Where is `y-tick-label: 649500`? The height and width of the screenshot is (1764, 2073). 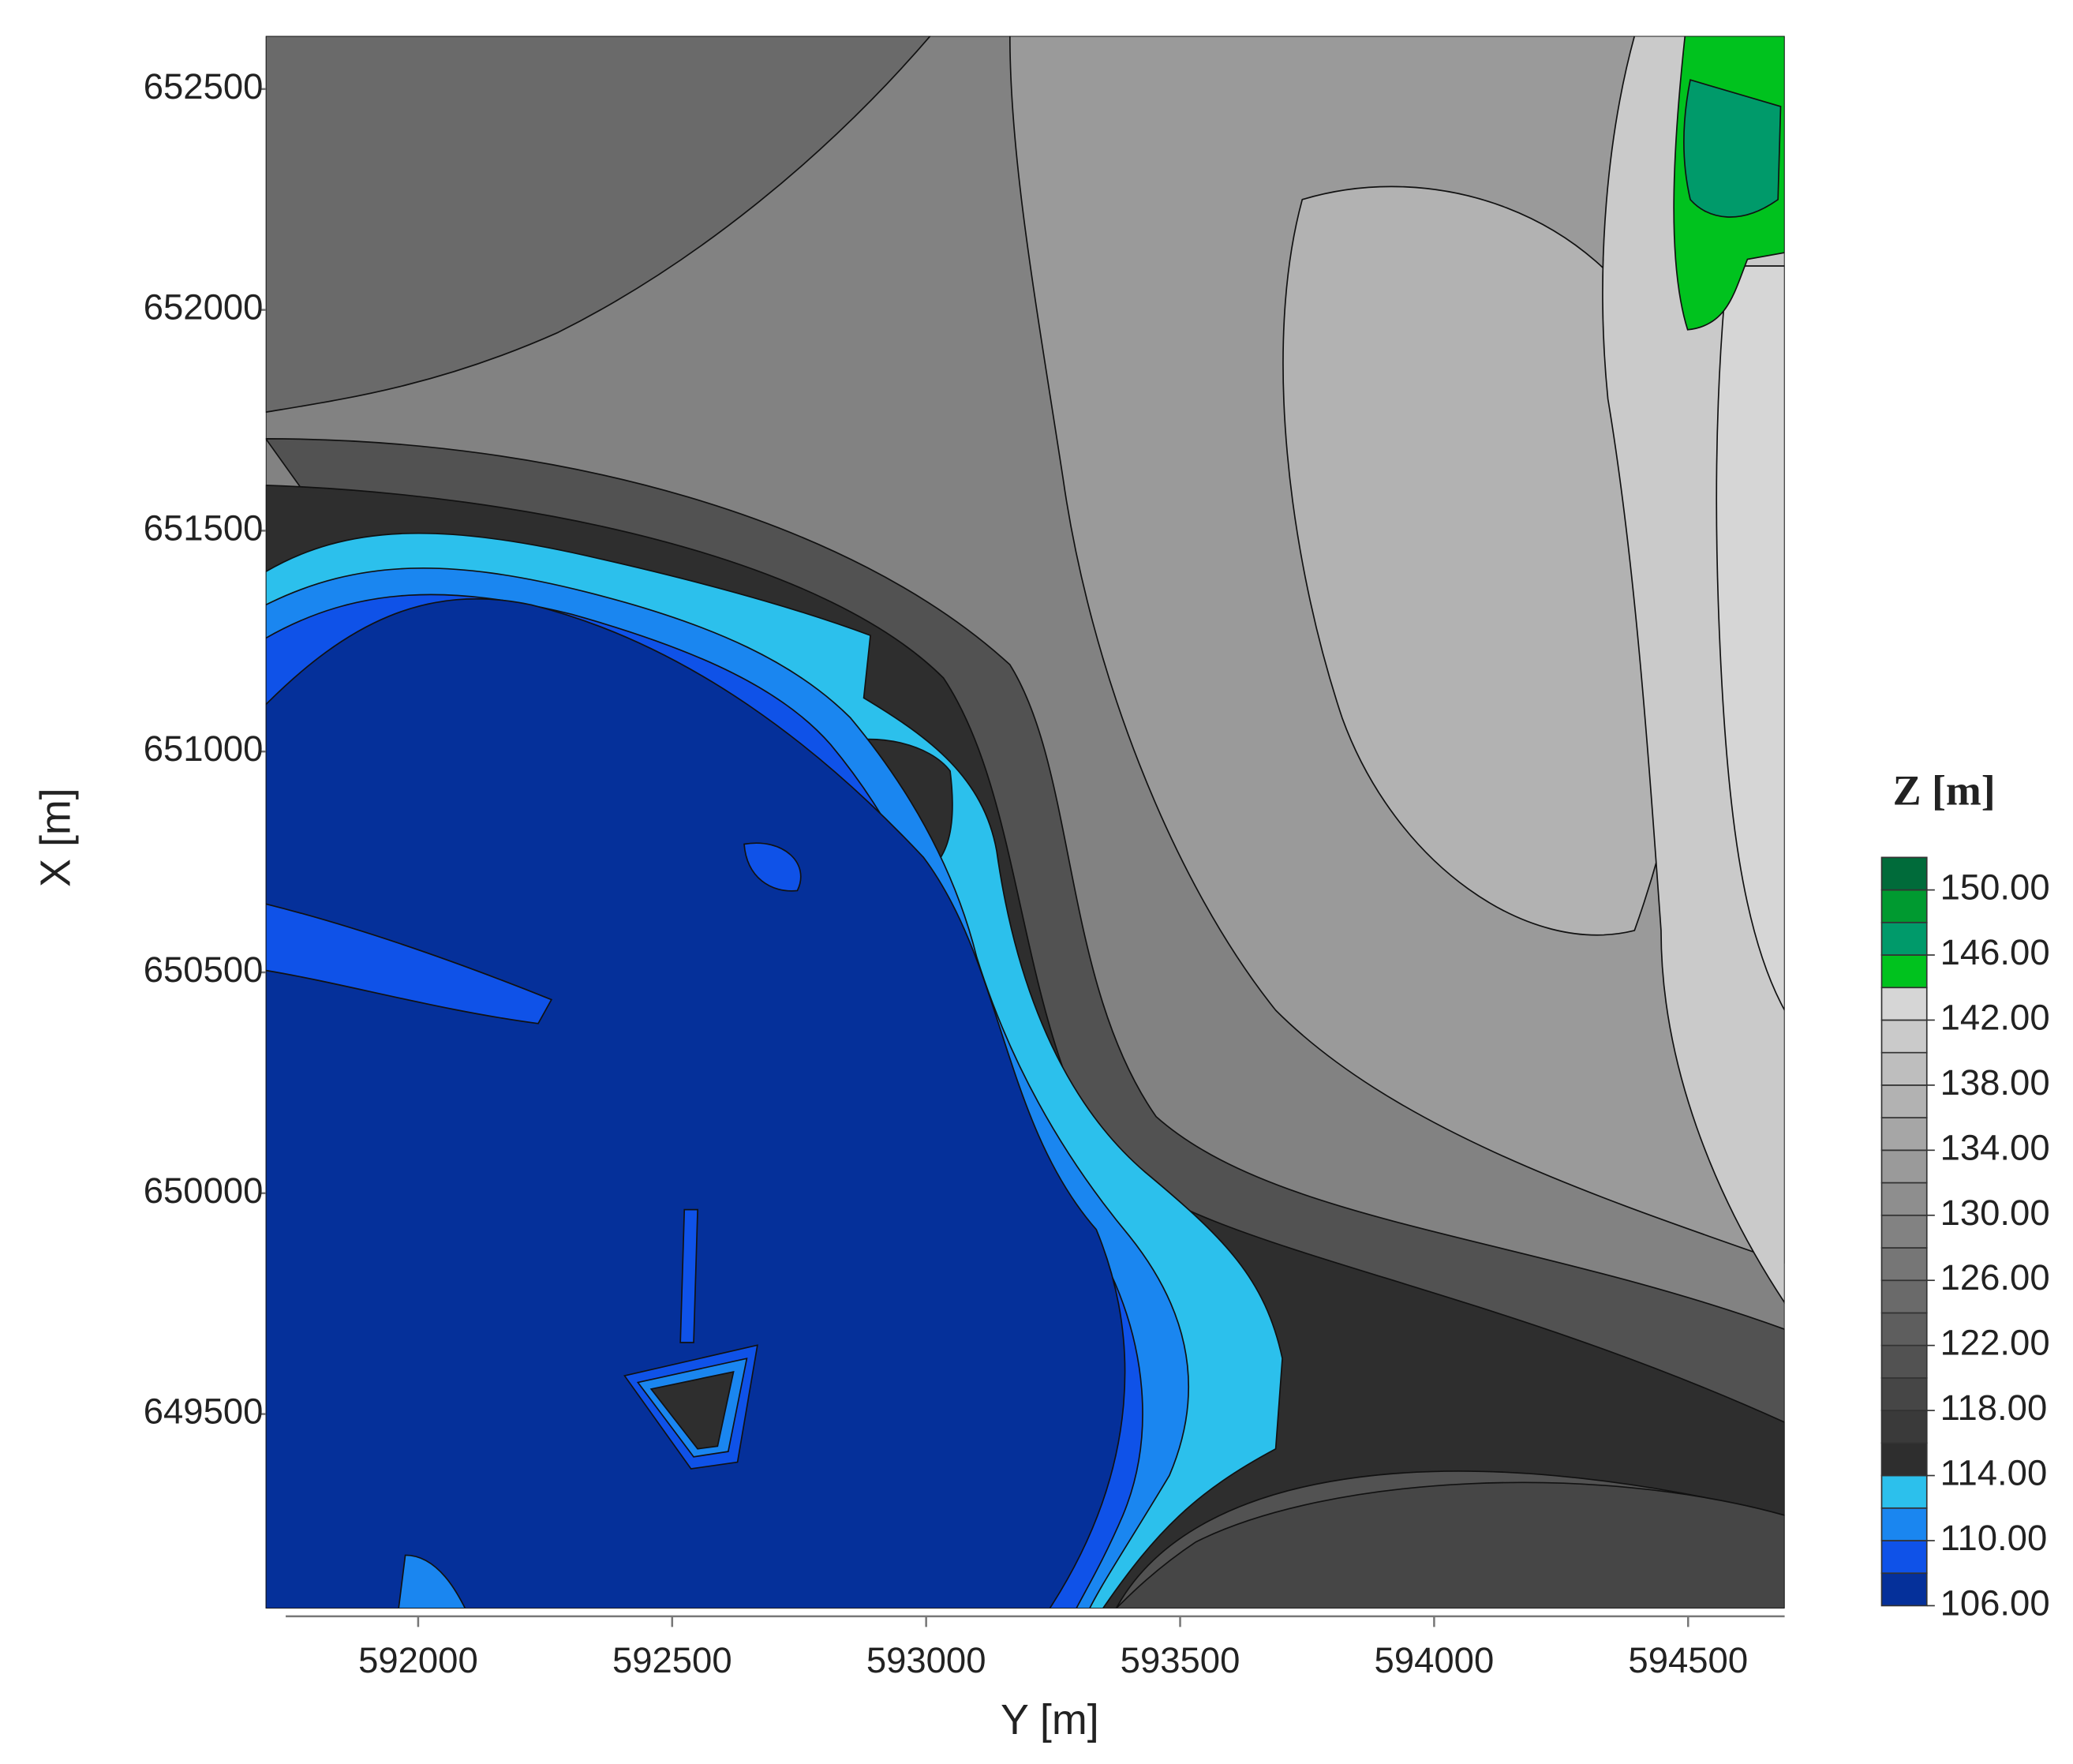 y-tick-label: 649500 is located at coordinates (204, 1411).